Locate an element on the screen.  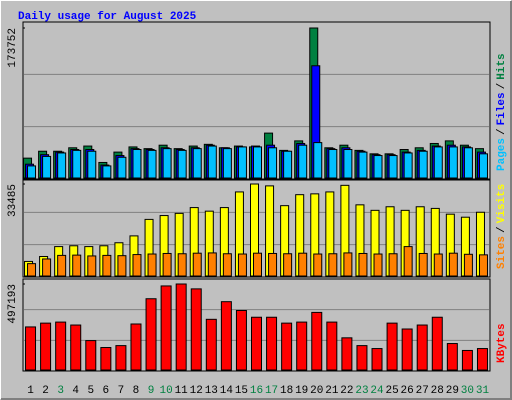
x-tick-label: 14 is located at coordinates (227, 391).